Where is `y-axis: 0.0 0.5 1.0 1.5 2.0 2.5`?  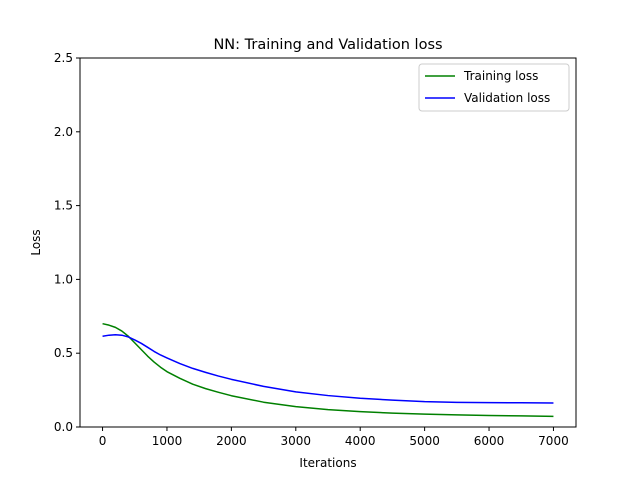
y-axis: 0.0 0.5 1.0 1.5 2.0 2.5 is located at coordinates (67, 242).